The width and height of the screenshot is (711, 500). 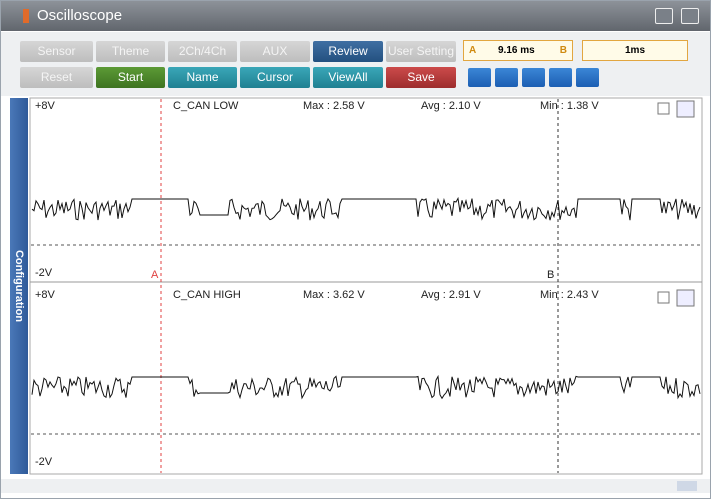 I want to click on nav-stop, so click(x=533, y=77).